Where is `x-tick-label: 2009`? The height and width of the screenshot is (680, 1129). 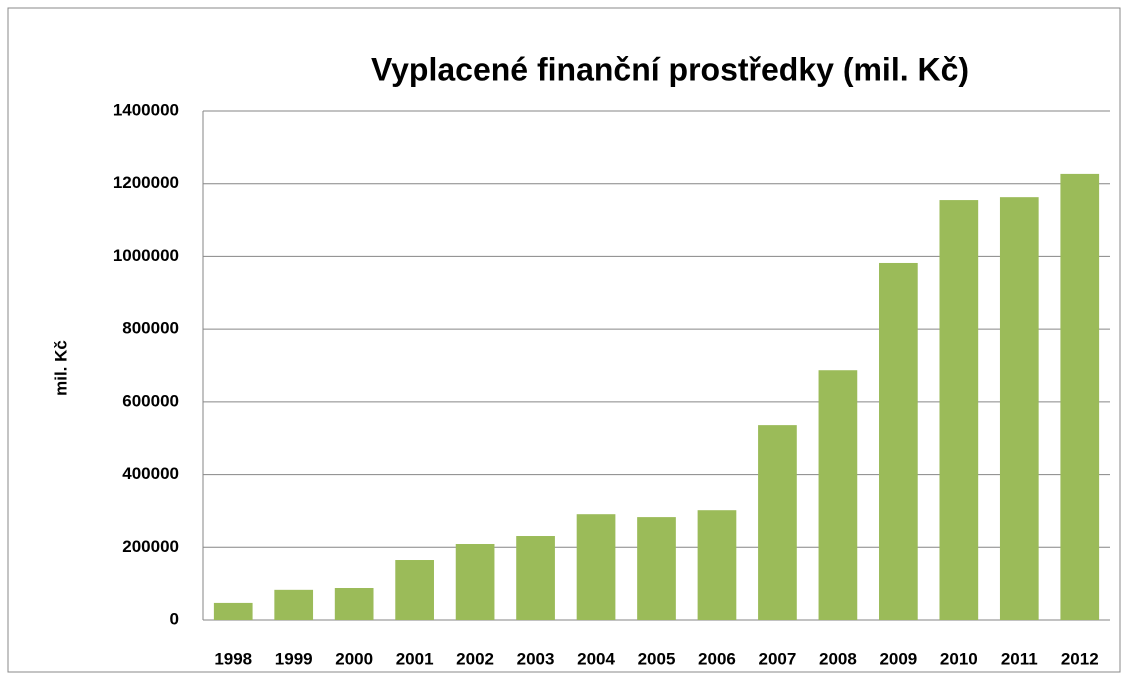
x-tick-label: 2009 is located at coordinates (898, 658).